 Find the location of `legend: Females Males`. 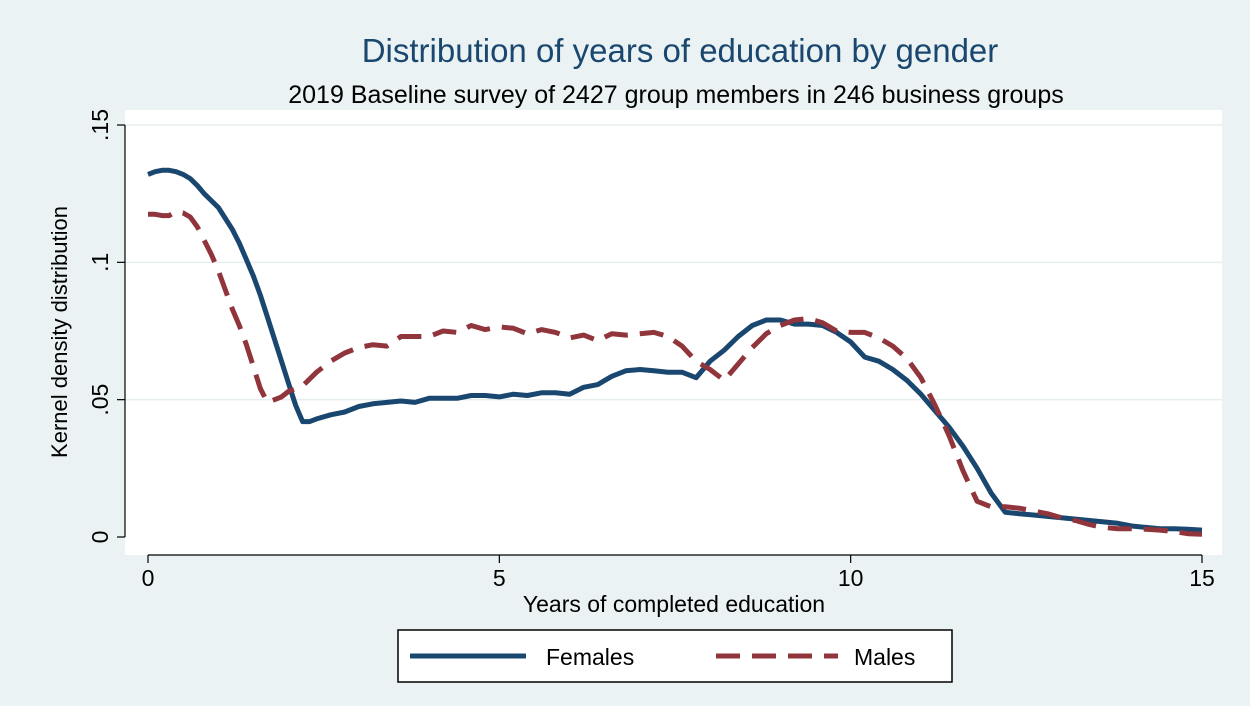

legend: Females Males is located at coordinates (675, 656).